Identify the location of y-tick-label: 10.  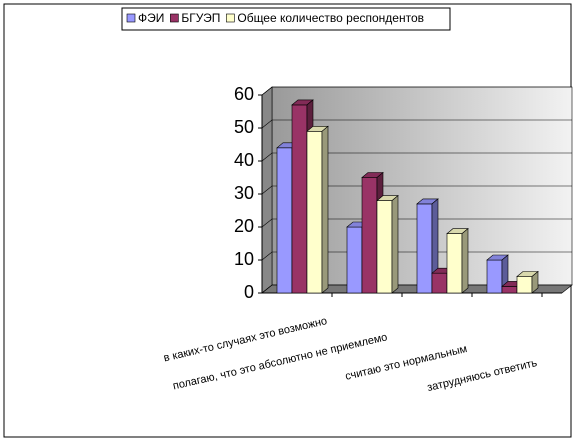
(244, 259).